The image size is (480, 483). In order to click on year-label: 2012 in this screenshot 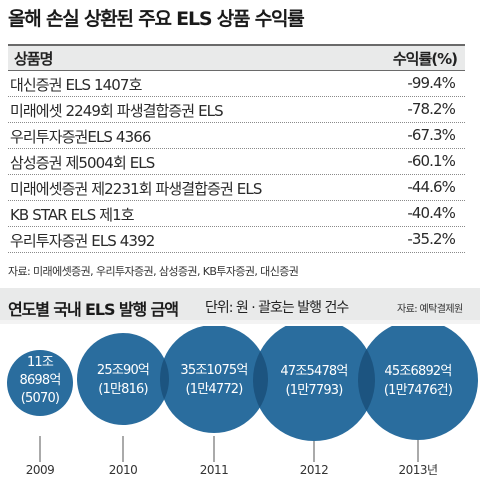, I will do `click(314, 470)`.